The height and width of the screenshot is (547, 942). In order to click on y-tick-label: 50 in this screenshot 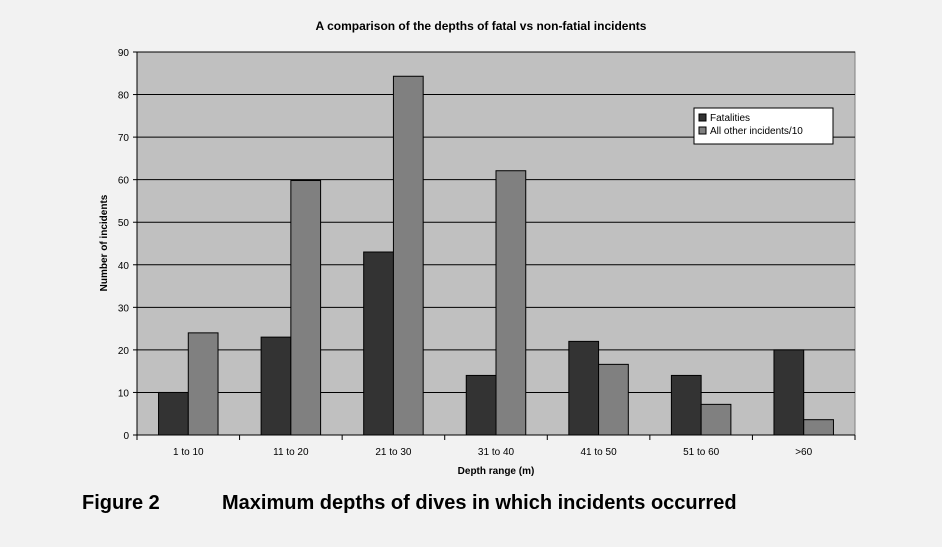, I will do `click(124, 223)`.